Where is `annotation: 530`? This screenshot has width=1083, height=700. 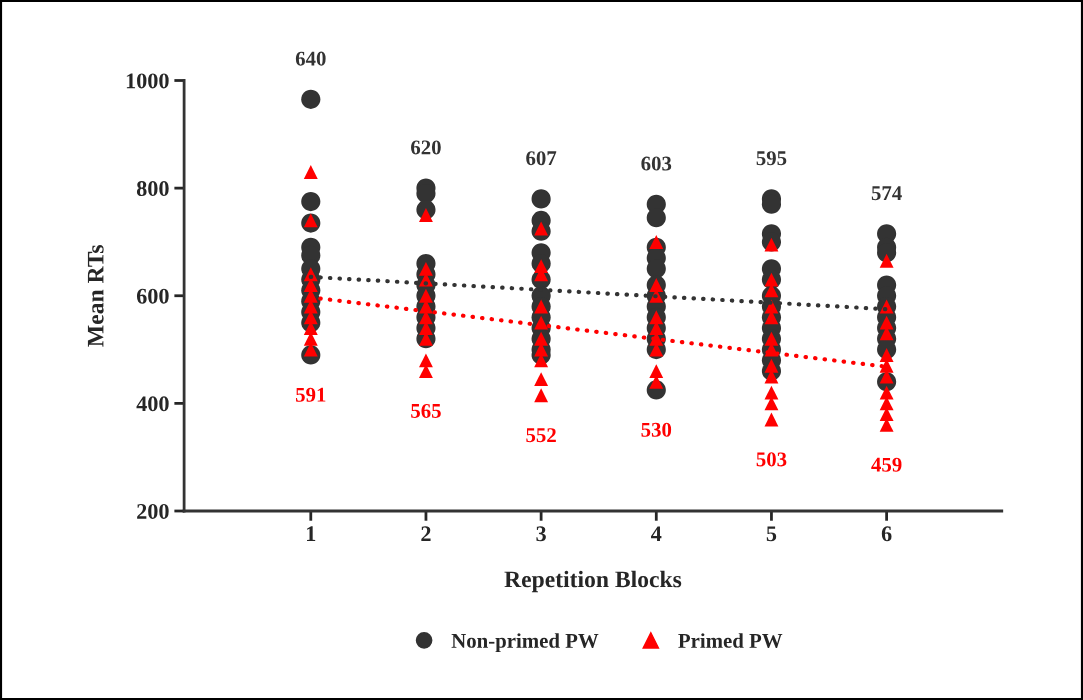
annotation: 530 is located at coordinates (656, 429).